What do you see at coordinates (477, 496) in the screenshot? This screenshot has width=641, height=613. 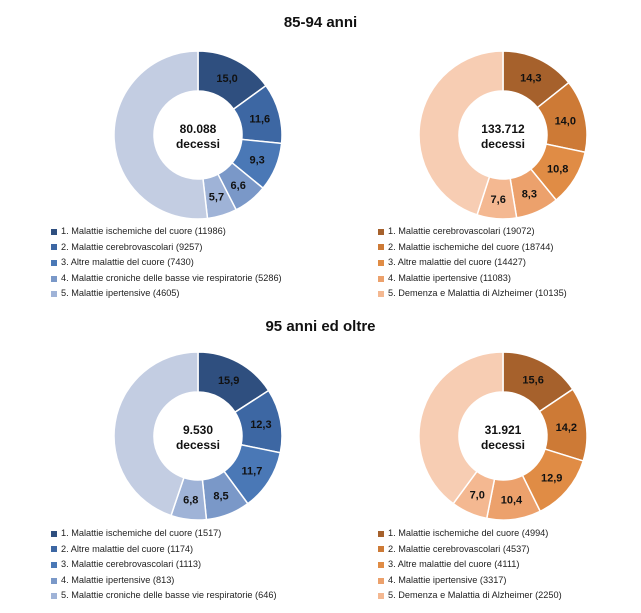 I see `donut-slice-value-label: 7,0` at bounding box center [477, 496].